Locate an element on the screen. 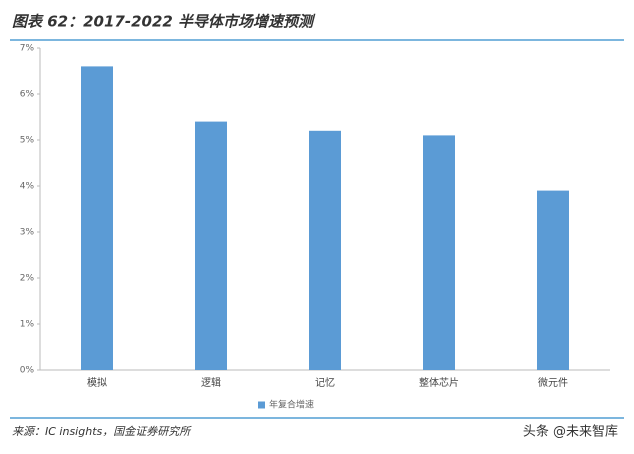  y-tick-label: 5% is located at coordinates (27, 141).